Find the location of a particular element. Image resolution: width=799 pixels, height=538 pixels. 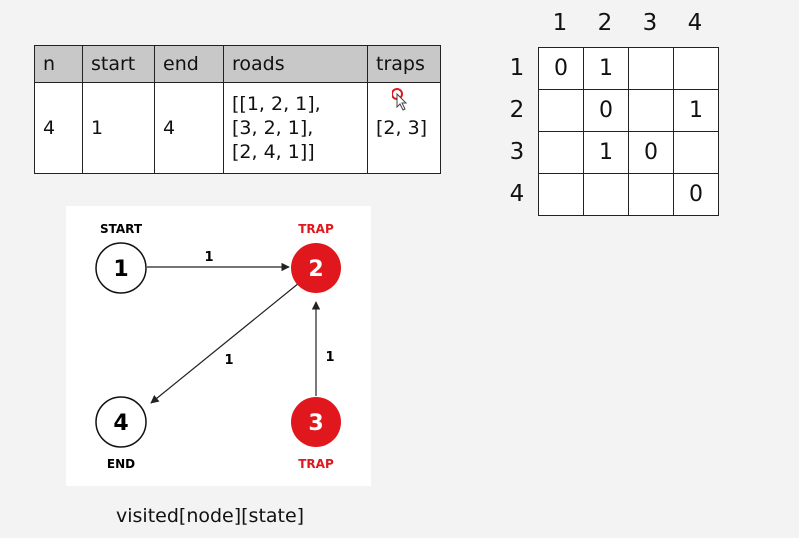

cell-traps: [2, 3] is located at coordinates (404, 128).